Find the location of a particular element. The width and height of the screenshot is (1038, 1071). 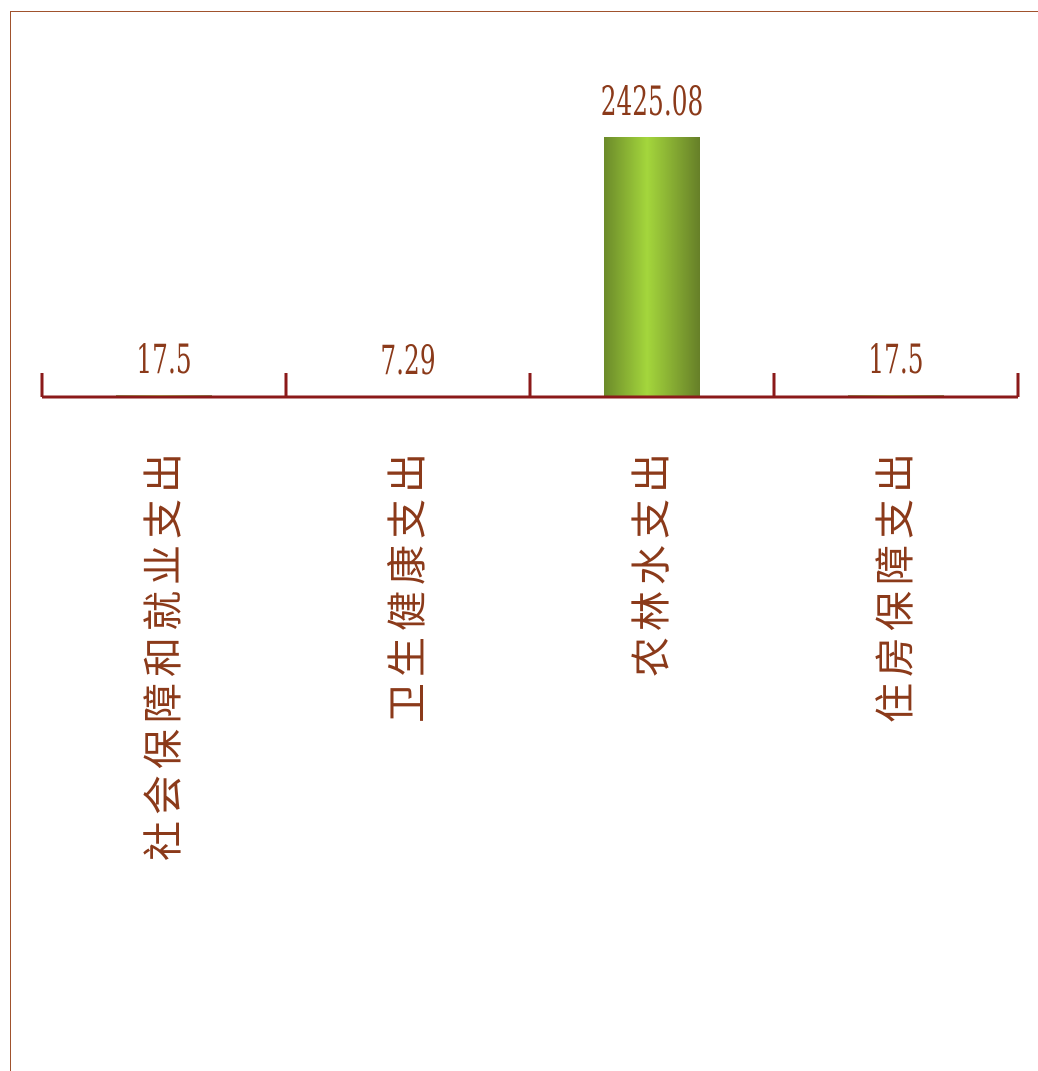

value-label-1: 17.5 is located at coordinates (163, 359).